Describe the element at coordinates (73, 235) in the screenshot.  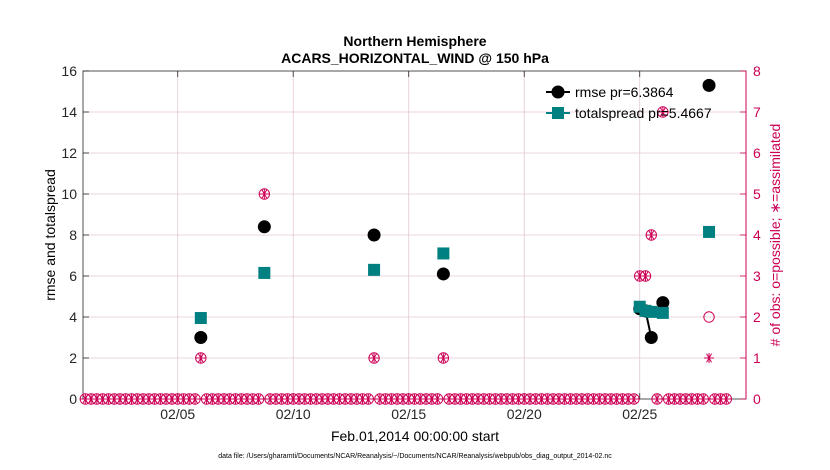
I see `y-tick-label: 8` at that location.